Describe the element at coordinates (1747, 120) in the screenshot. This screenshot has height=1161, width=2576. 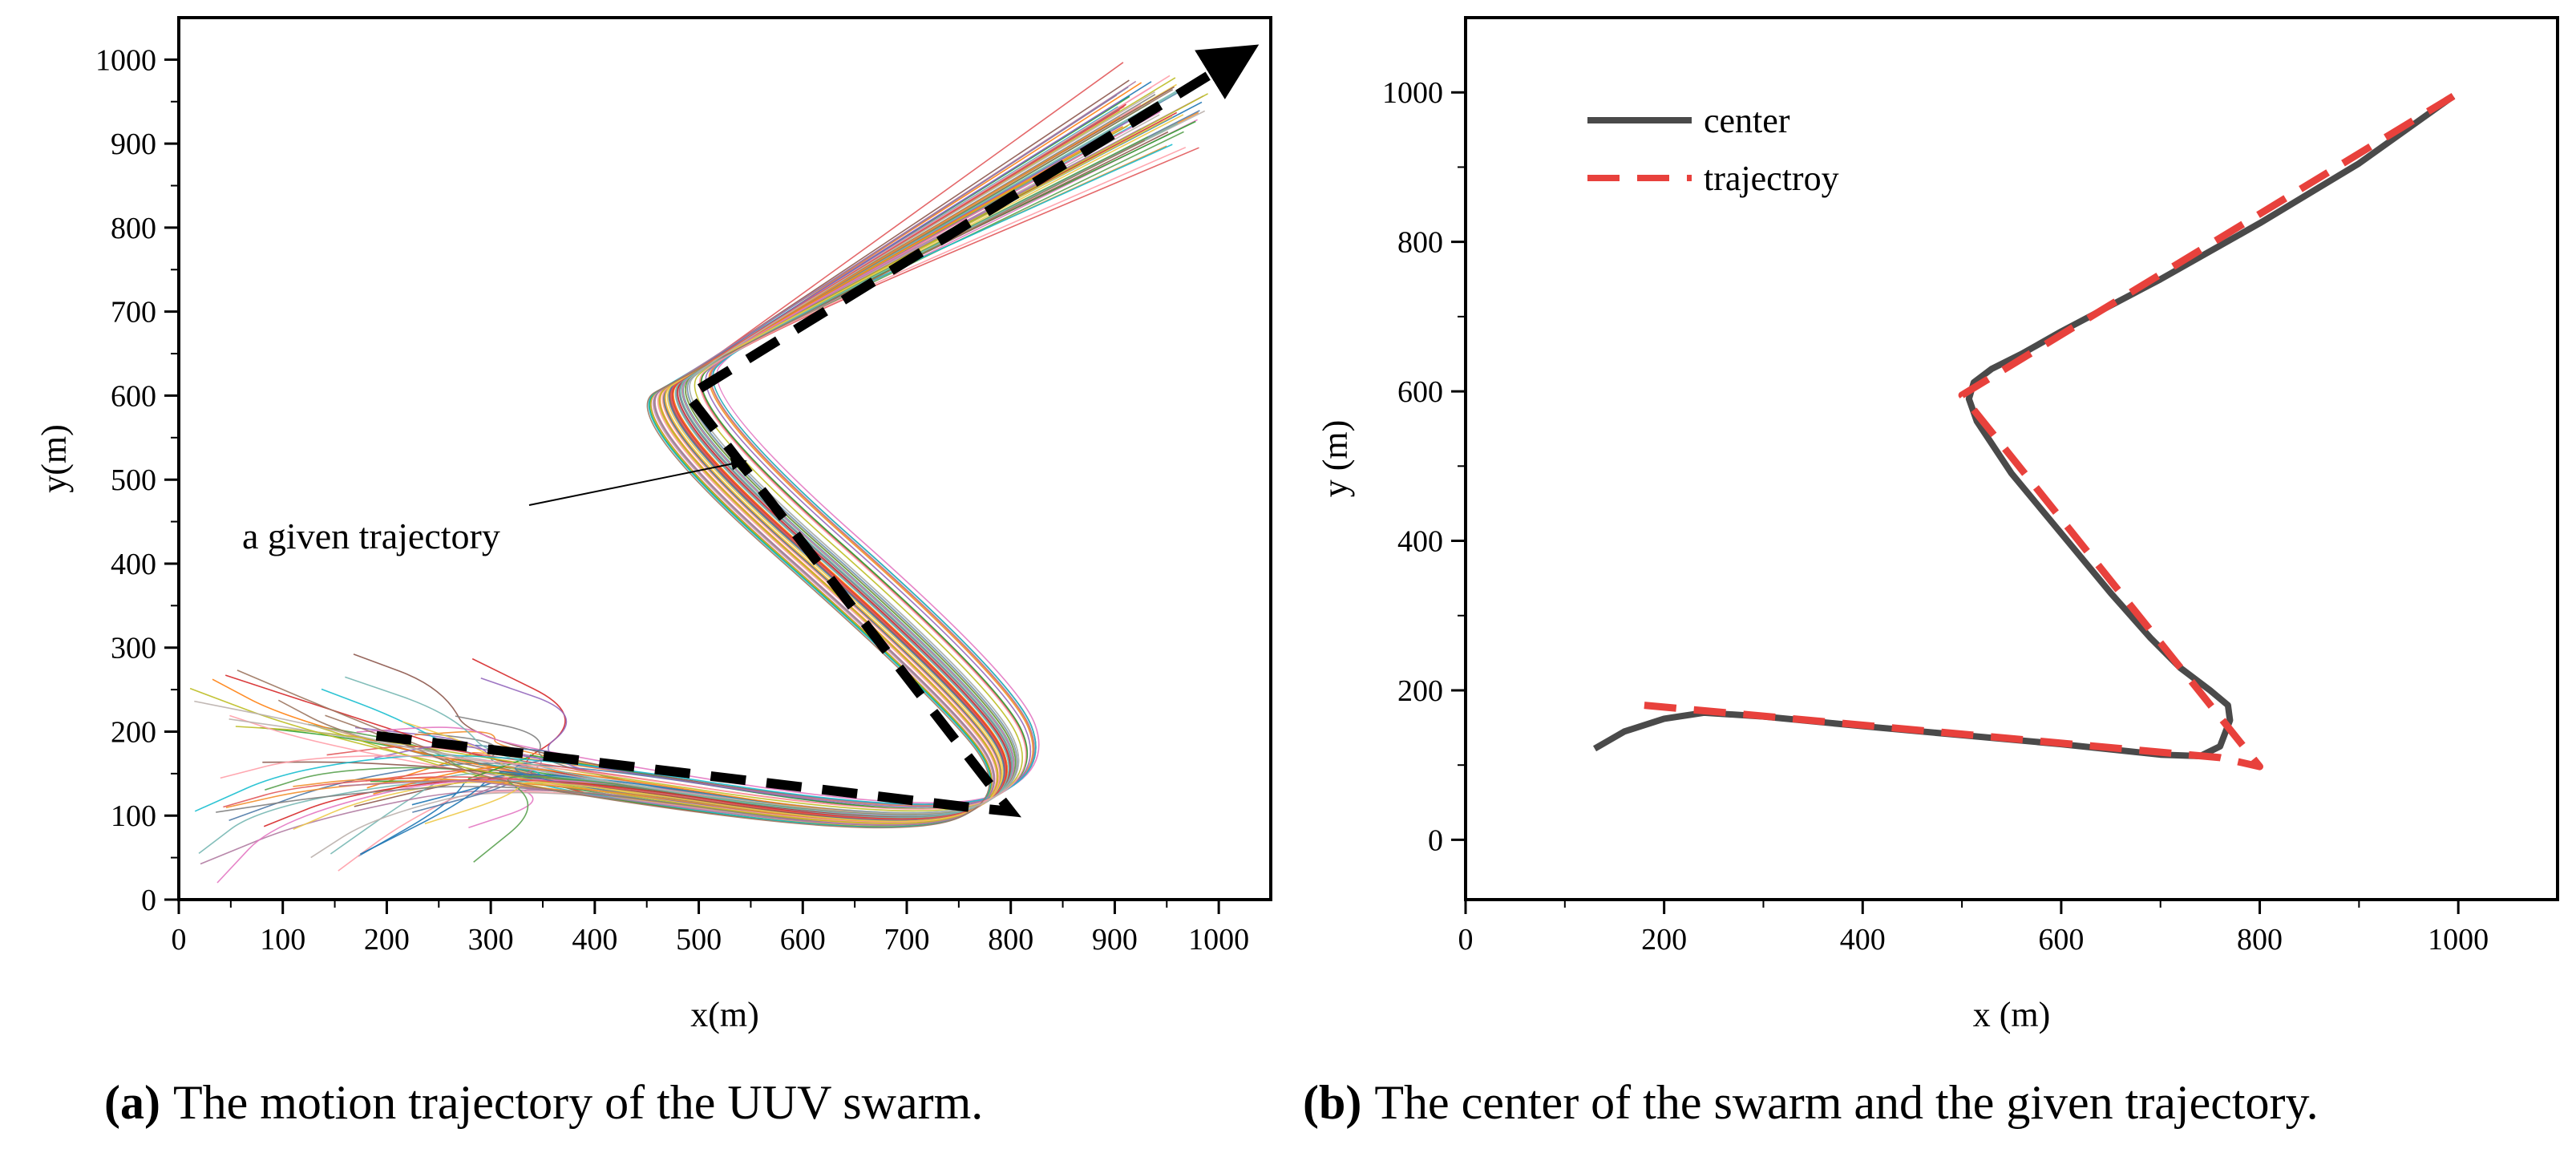
I see `legend-label-center: center` at that location.